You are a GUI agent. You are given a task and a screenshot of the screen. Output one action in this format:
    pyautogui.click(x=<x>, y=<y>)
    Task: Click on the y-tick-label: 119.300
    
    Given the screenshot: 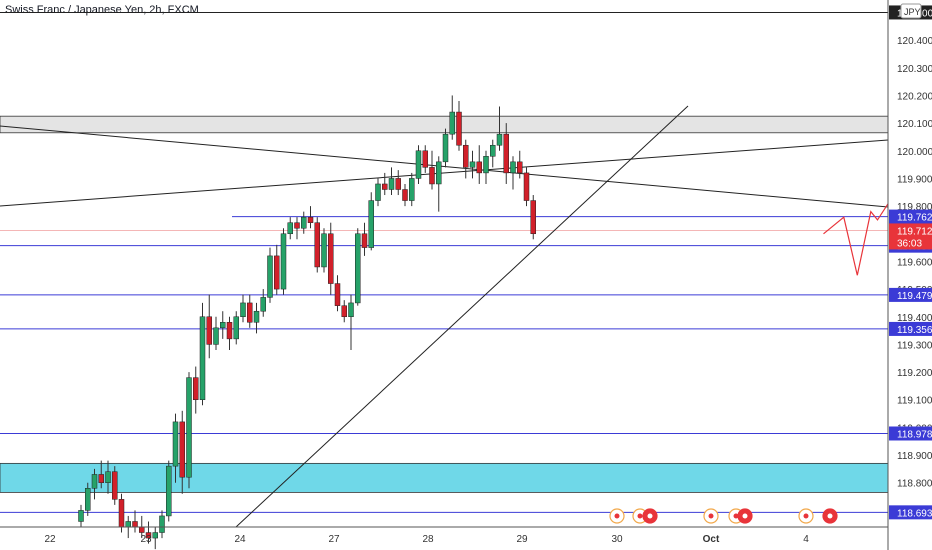 What is the action you would take?
    pyautogui.click(x=914, y=345)
    